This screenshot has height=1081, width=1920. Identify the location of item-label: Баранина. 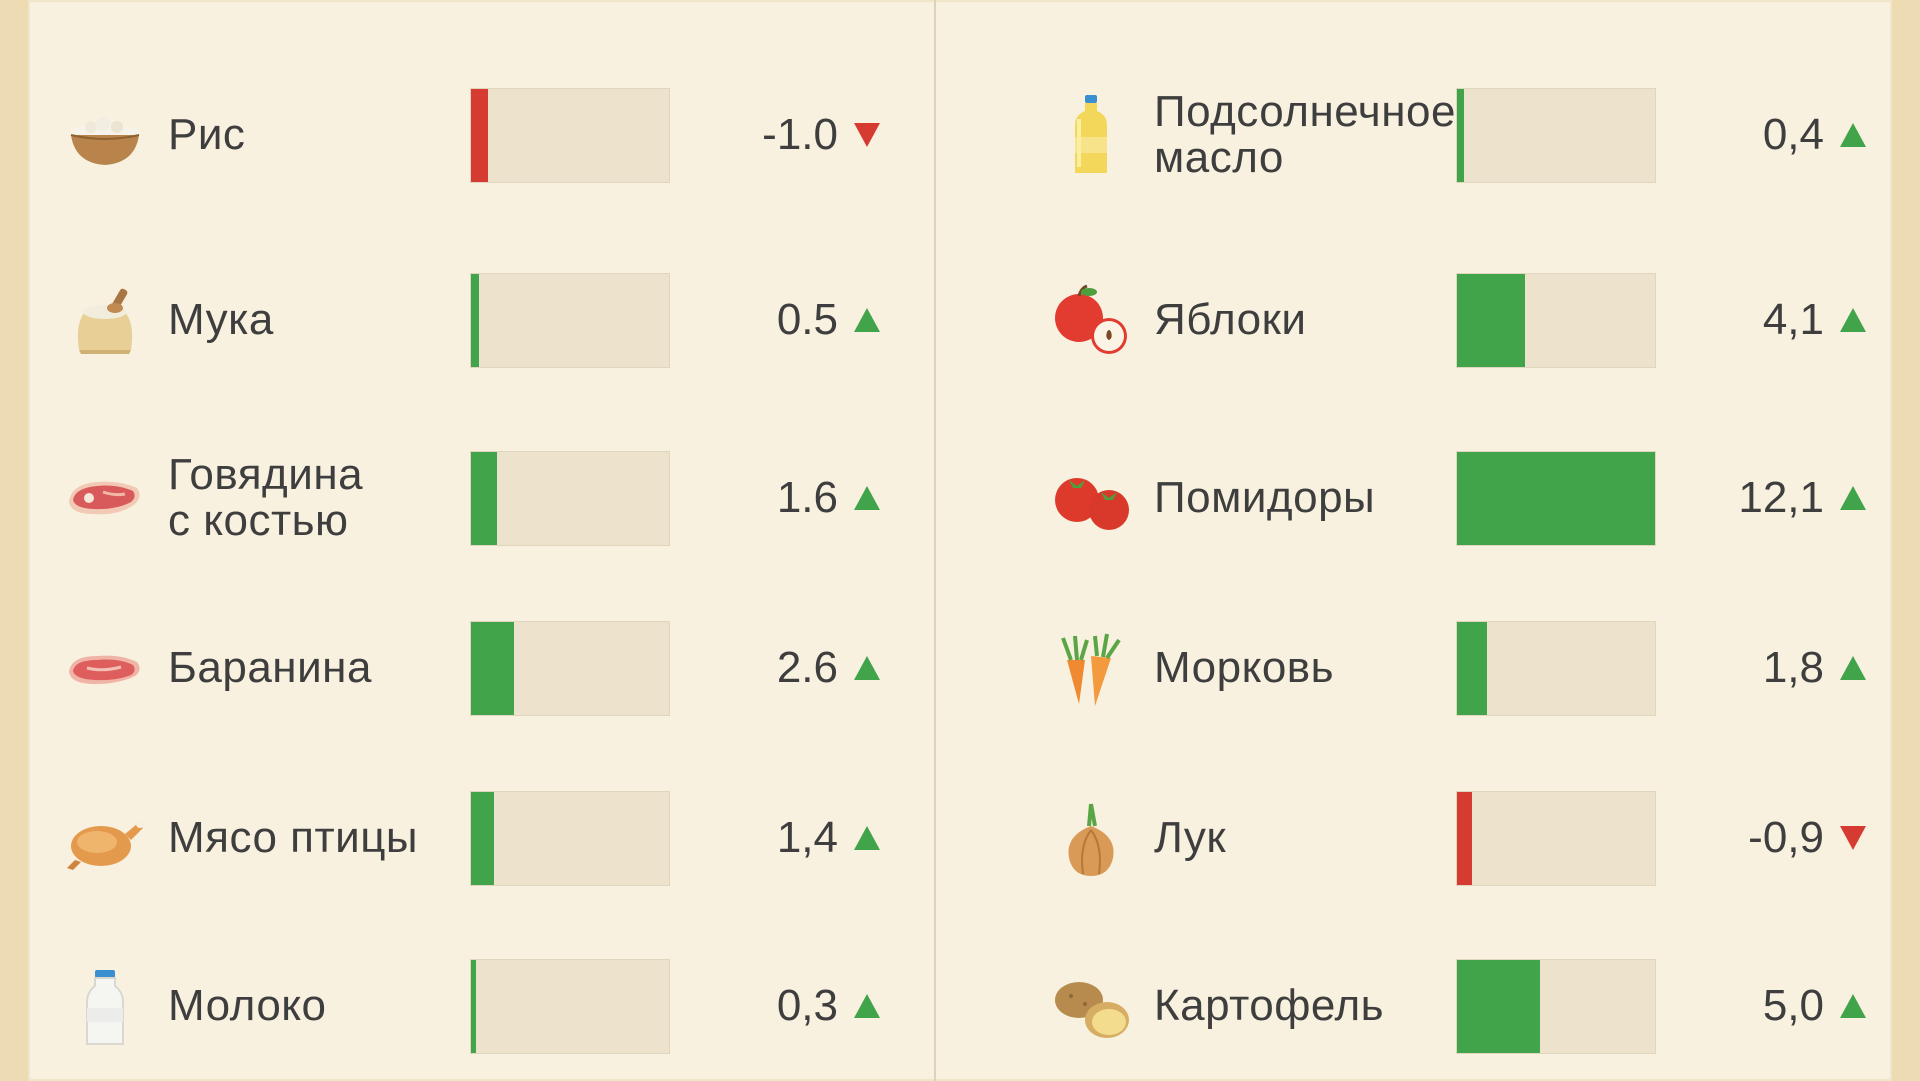
(270, 667).